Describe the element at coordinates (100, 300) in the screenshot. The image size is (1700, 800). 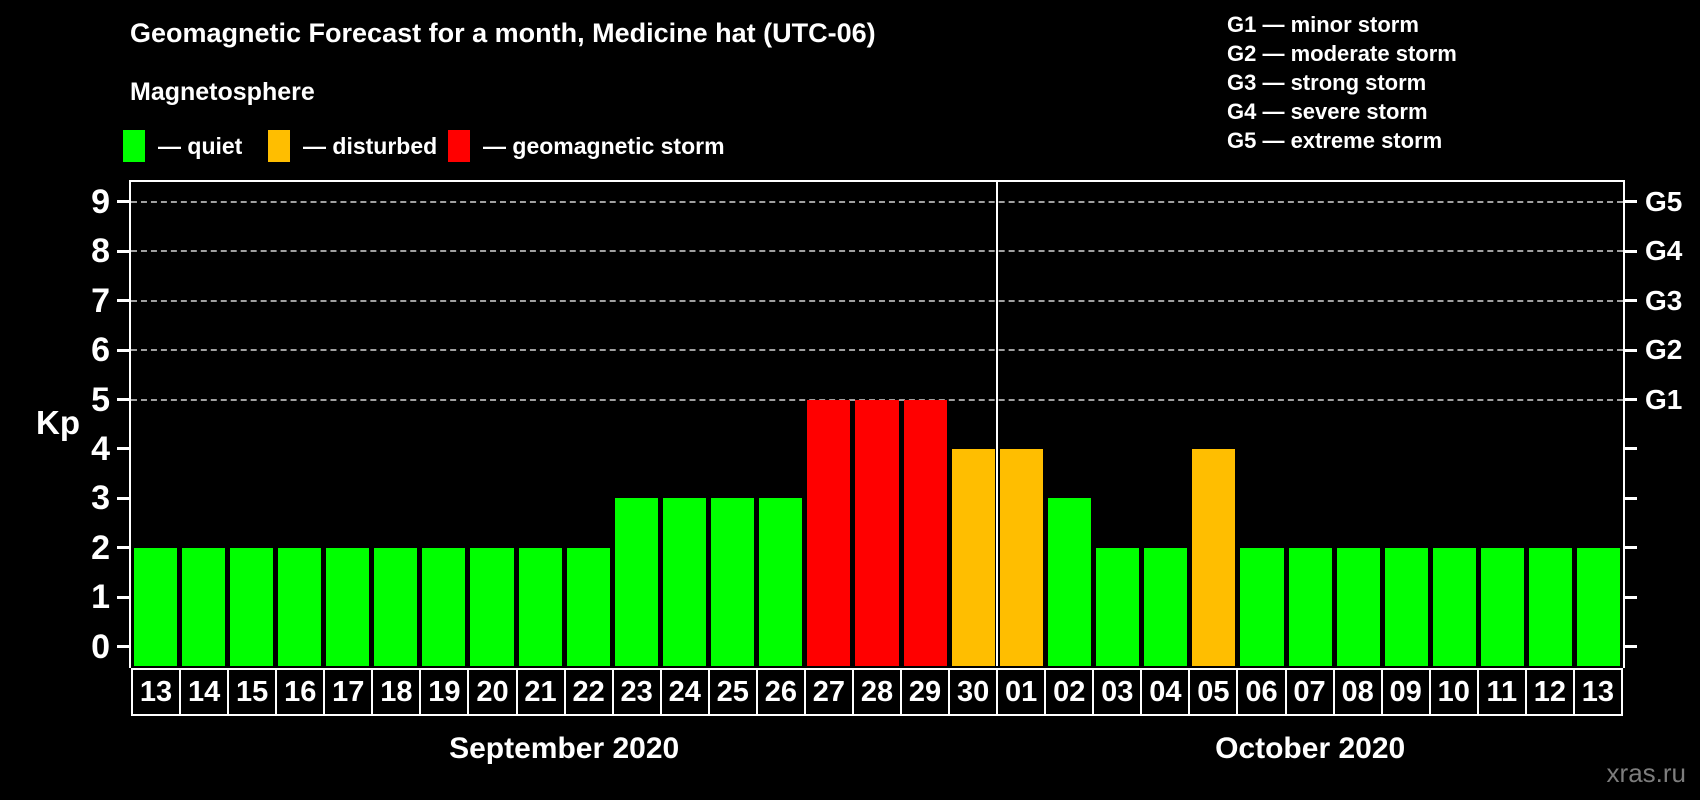
I see `y-tick-label: 7` at that location.